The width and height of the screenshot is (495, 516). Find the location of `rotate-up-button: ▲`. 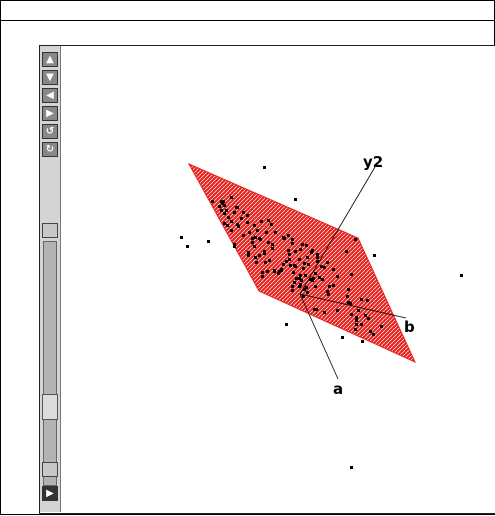

rotate-up-button: ▲ is located at coordinates (50, 59).